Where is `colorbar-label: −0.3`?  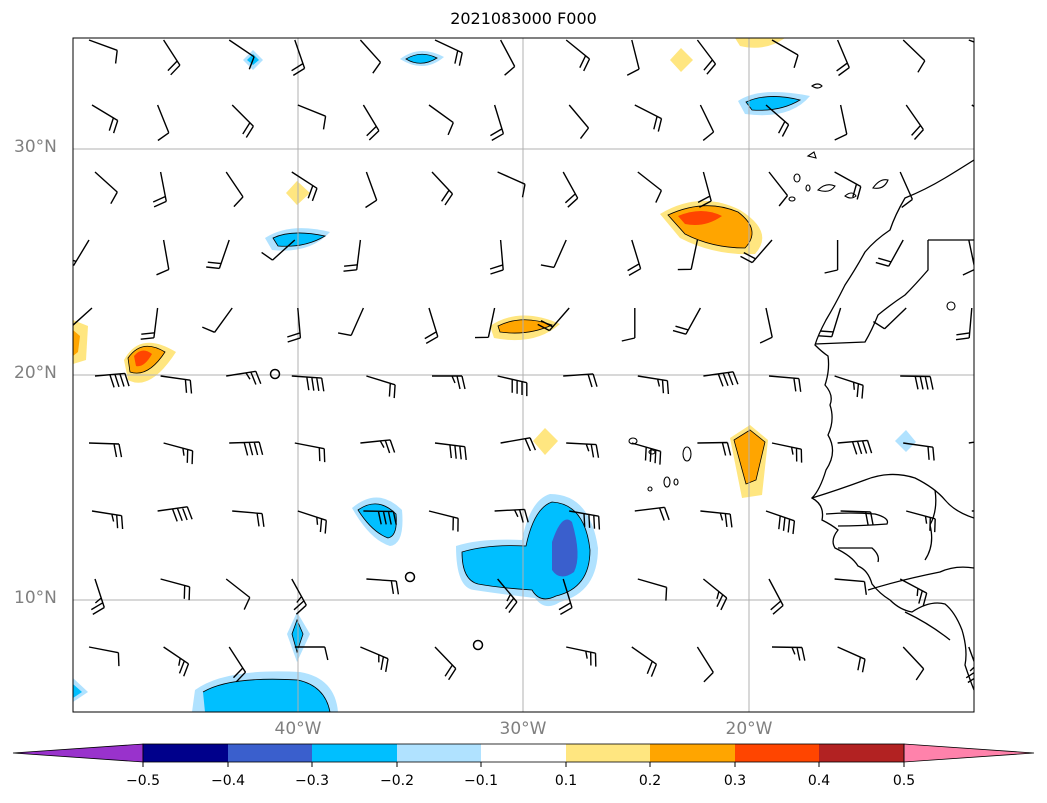 colorbar-label: −0.3 is located at coordinates (312, 781).